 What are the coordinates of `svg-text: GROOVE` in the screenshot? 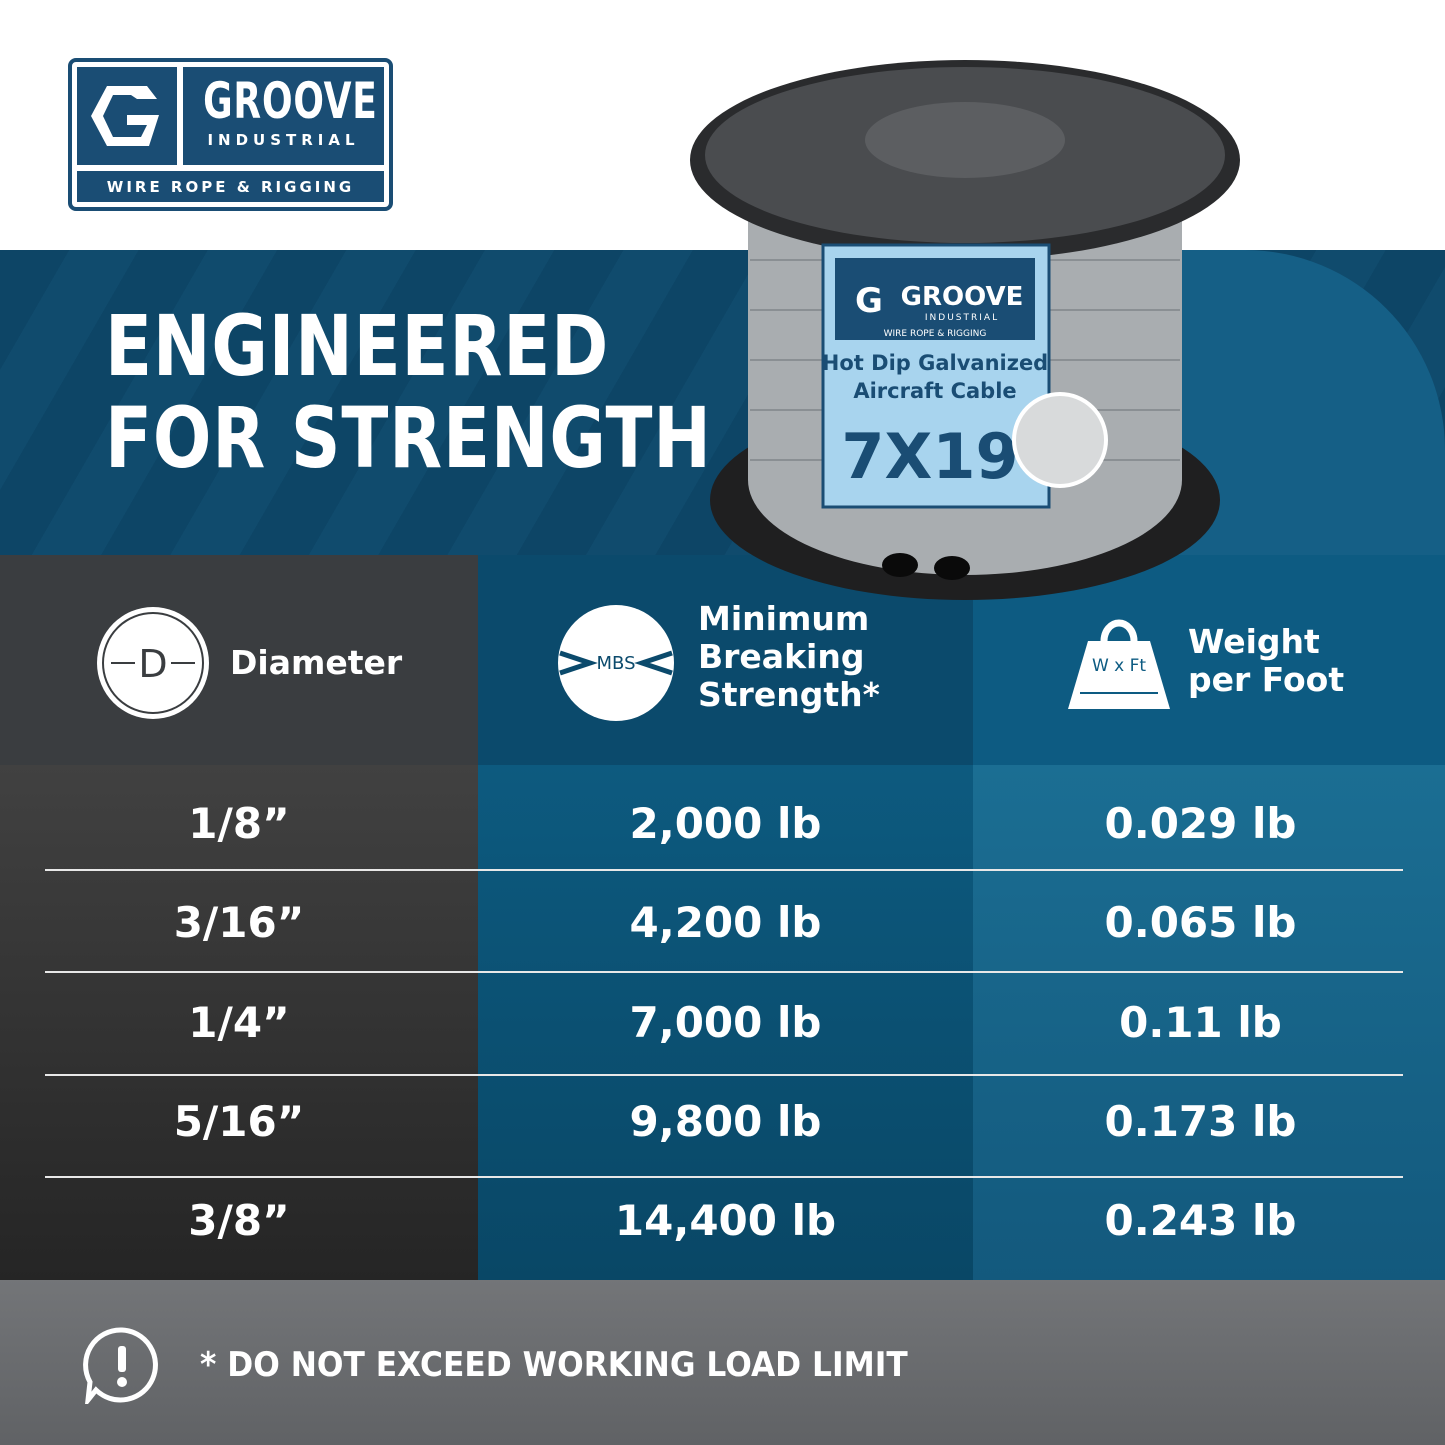 It's located at (962, 297).